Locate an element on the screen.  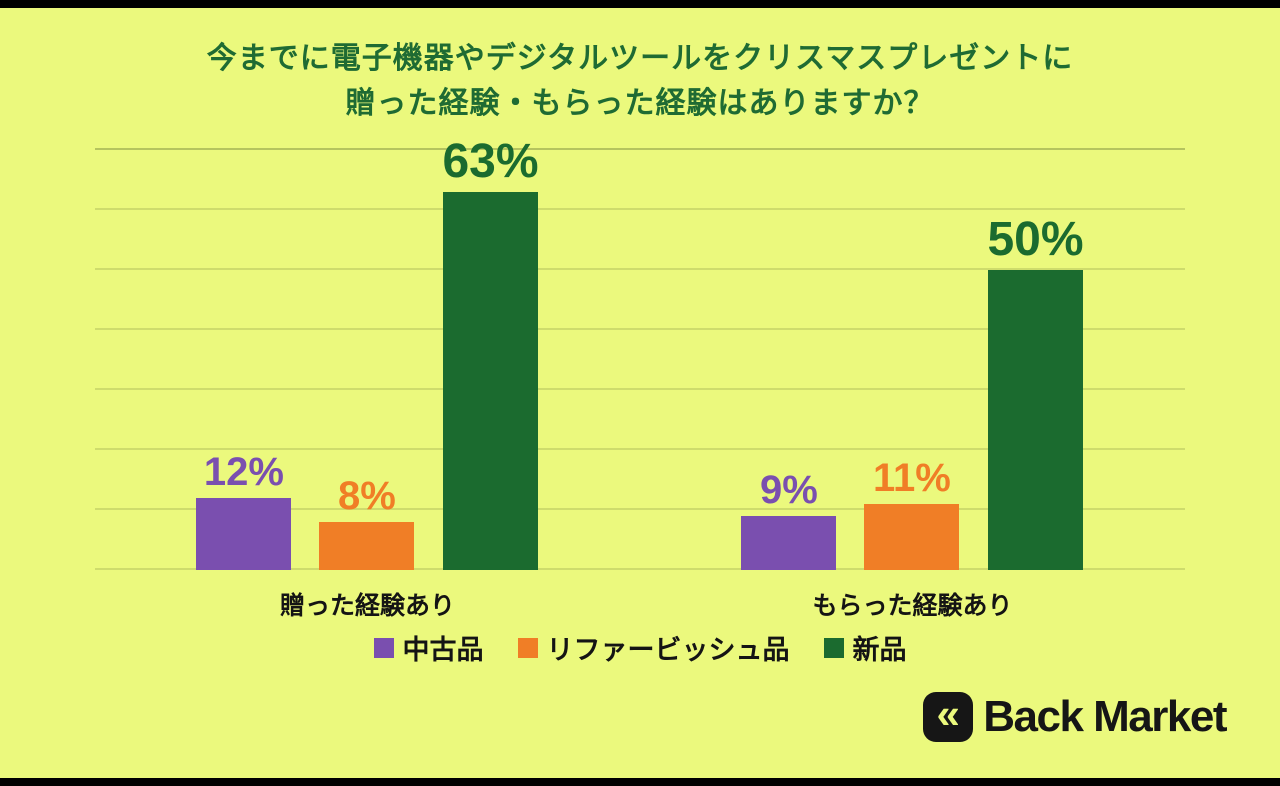
back-market-logo: « Back Market is located at coordinates (1075, 717).